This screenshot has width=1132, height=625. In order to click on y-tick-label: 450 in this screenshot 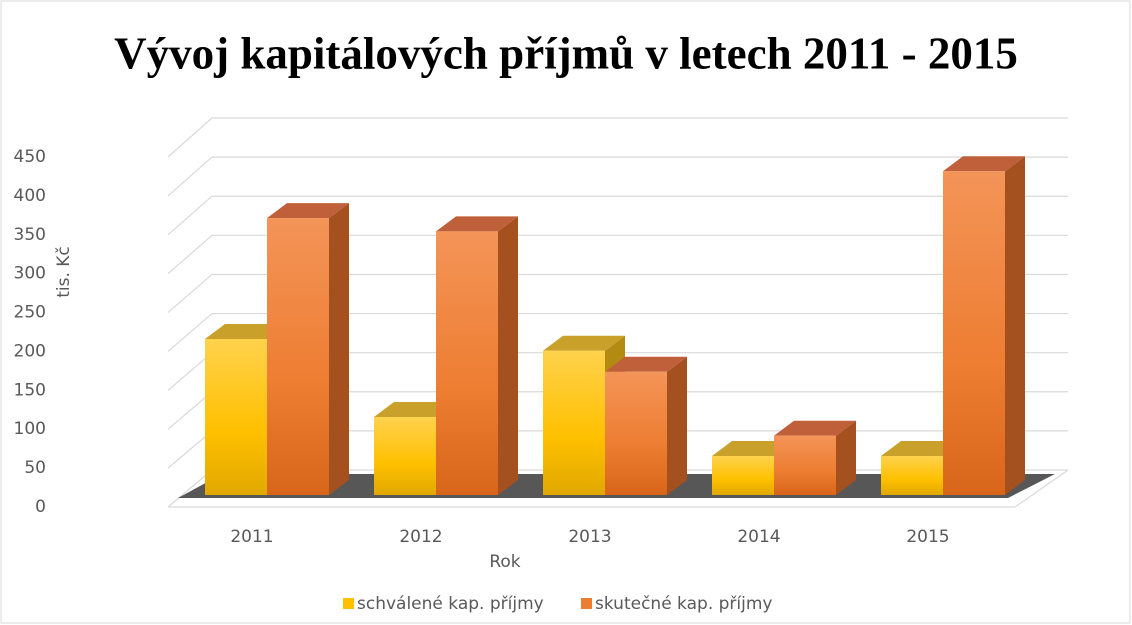, I will do `click(30, 157)`.